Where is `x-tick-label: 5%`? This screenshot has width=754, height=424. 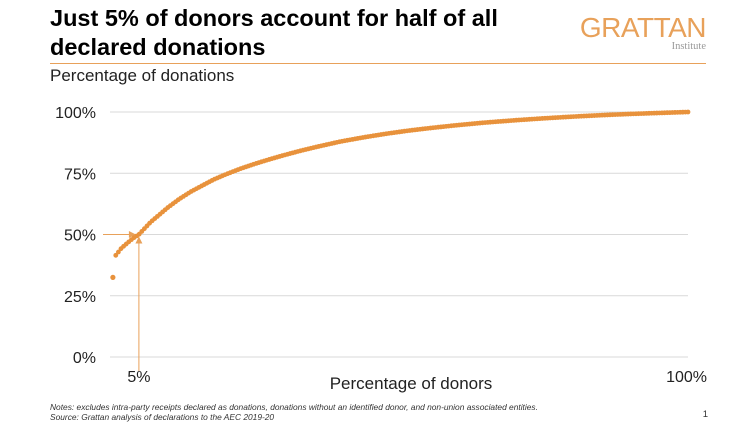
x-tick-label: 5% is located at coordinates (138, 377).